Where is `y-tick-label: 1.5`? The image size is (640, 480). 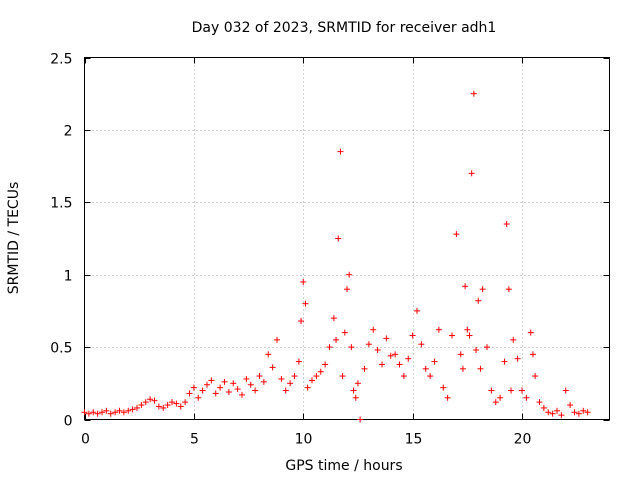
y-tick-label: 1.5 is located at coordinates (61, 204).